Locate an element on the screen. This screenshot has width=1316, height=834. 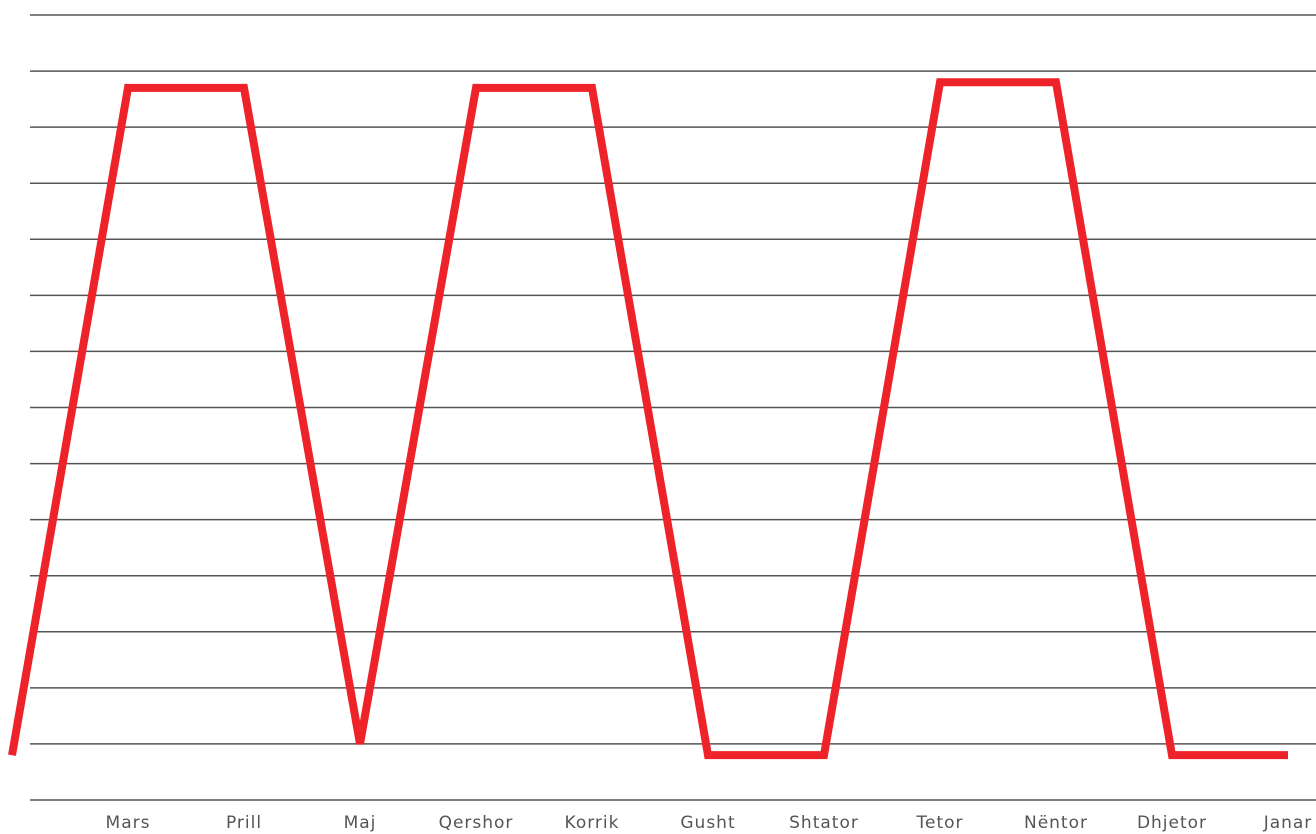
x-tick-label: Mars is located at coordinates (128, 823).